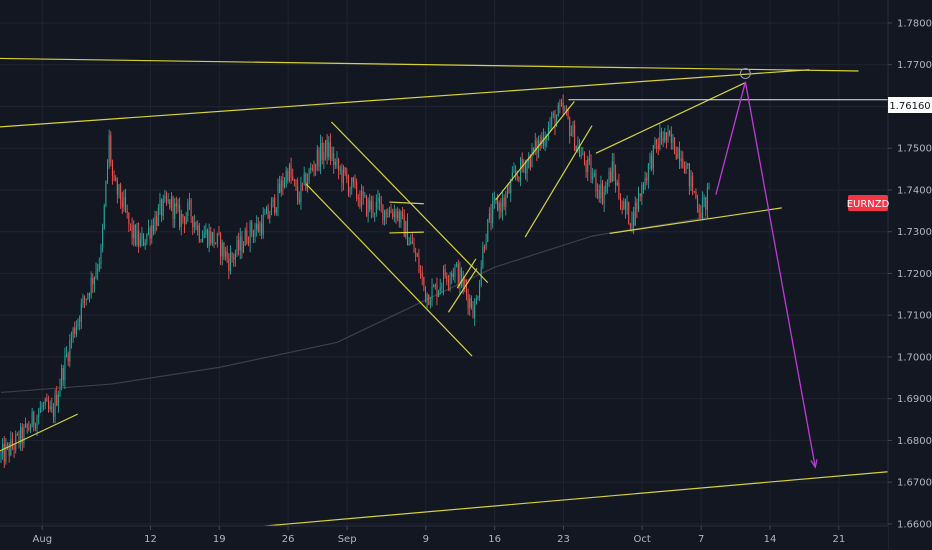 The height and width of the screenshot is (550, 932). I want to click on y-tick-label: 1.75000, so click(914, 149).